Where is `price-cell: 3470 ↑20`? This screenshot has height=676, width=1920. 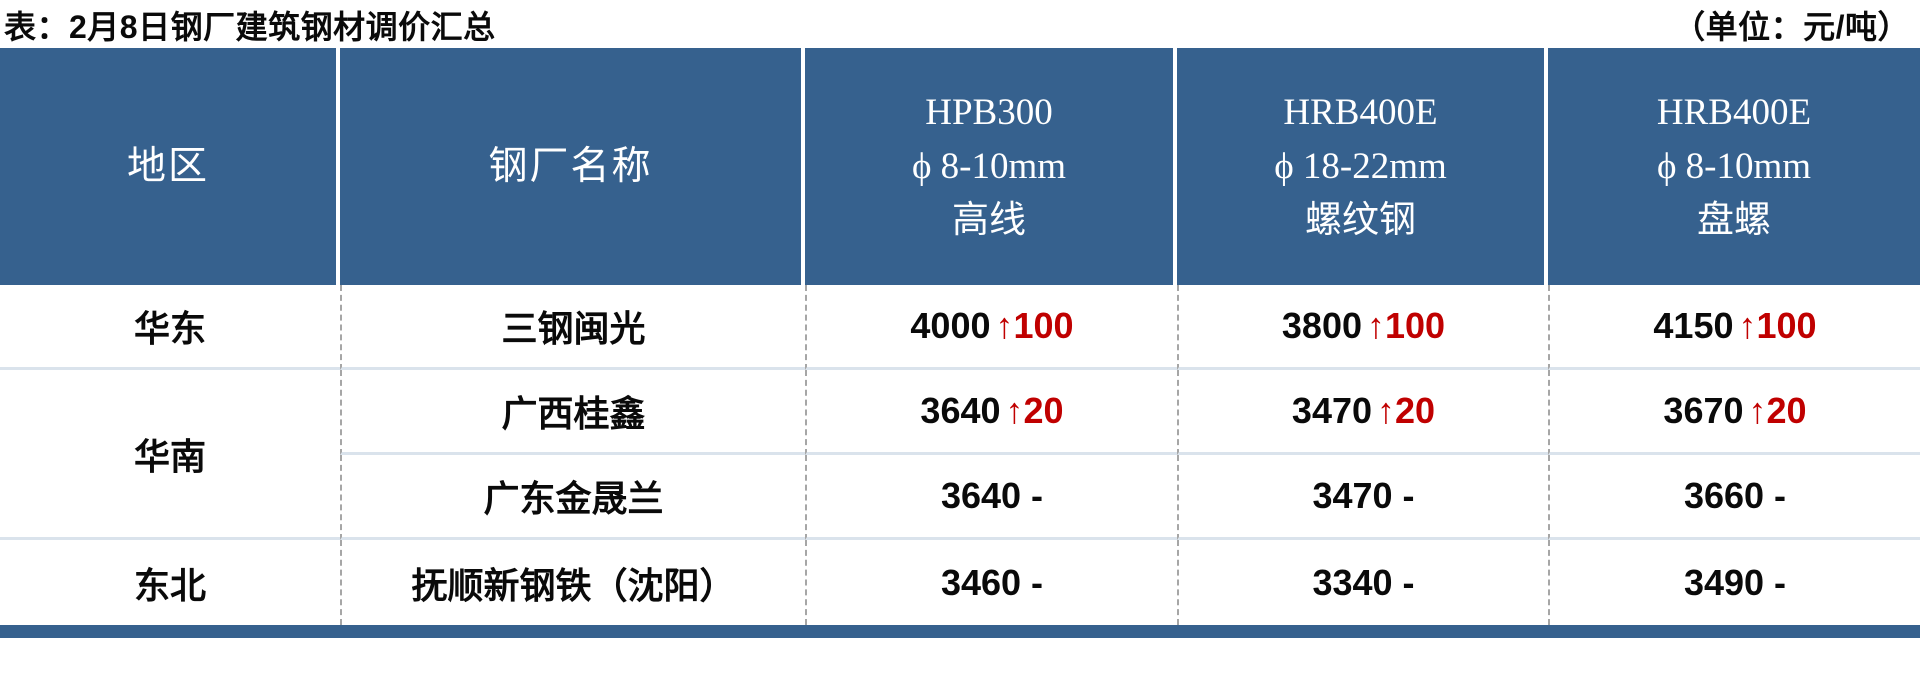 price-cell: 3470 ↑20 is located at coordinates (1362, 412).